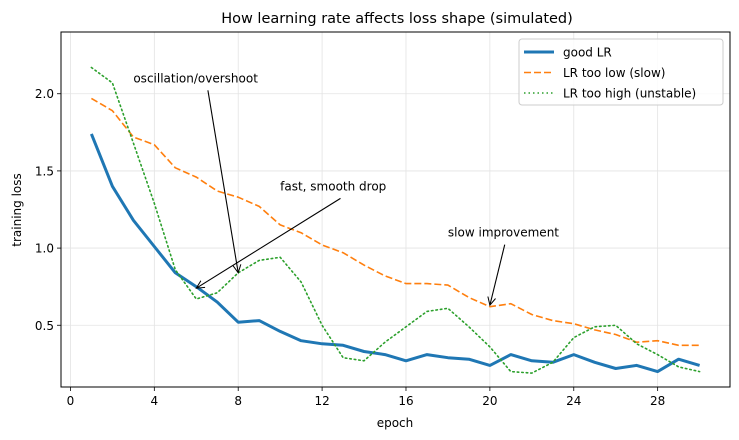 This screenshot has width=739, height=440. Describe the element at coordinates (71, 401) in the screenshot. I see `x-tick-label: 0` at that location.